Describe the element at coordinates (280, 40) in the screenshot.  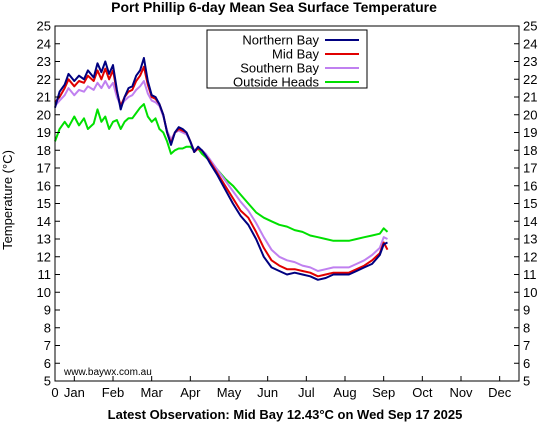
I see `legend-label: Northern Bay` at that location.